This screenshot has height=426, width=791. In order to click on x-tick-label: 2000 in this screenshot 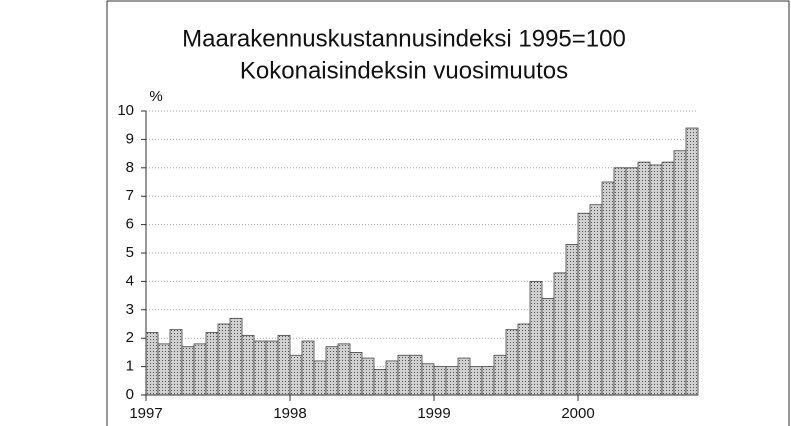, I will do `click(577, 413)`.